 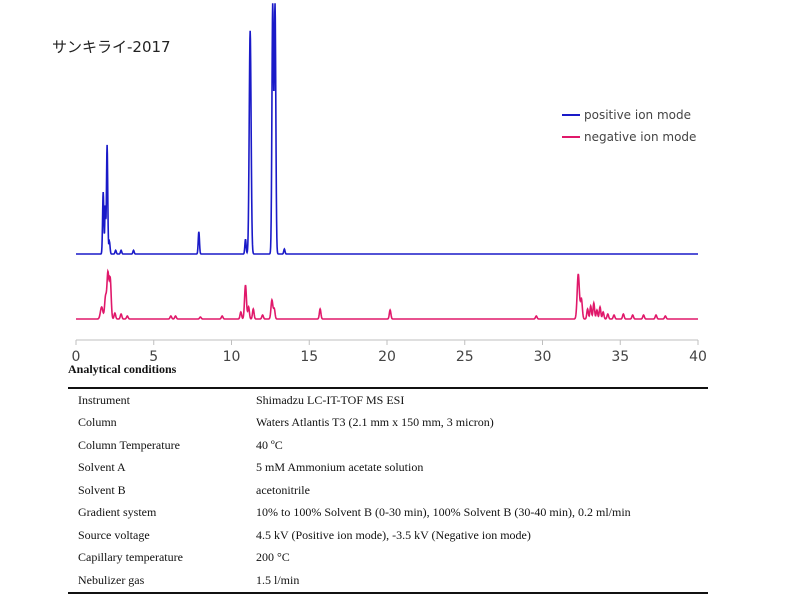 I want to click on condition-param: Gradient system, so click(x=117, y=512).